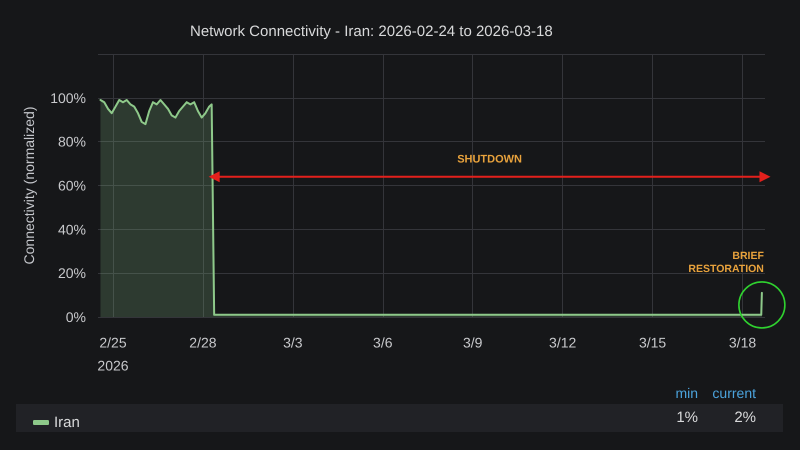 This screenshot has width=800, height=450. What do you see at coordinates (745, 417) in the screenshot?
I see `text: 2%` at bounding box center [745, 417].